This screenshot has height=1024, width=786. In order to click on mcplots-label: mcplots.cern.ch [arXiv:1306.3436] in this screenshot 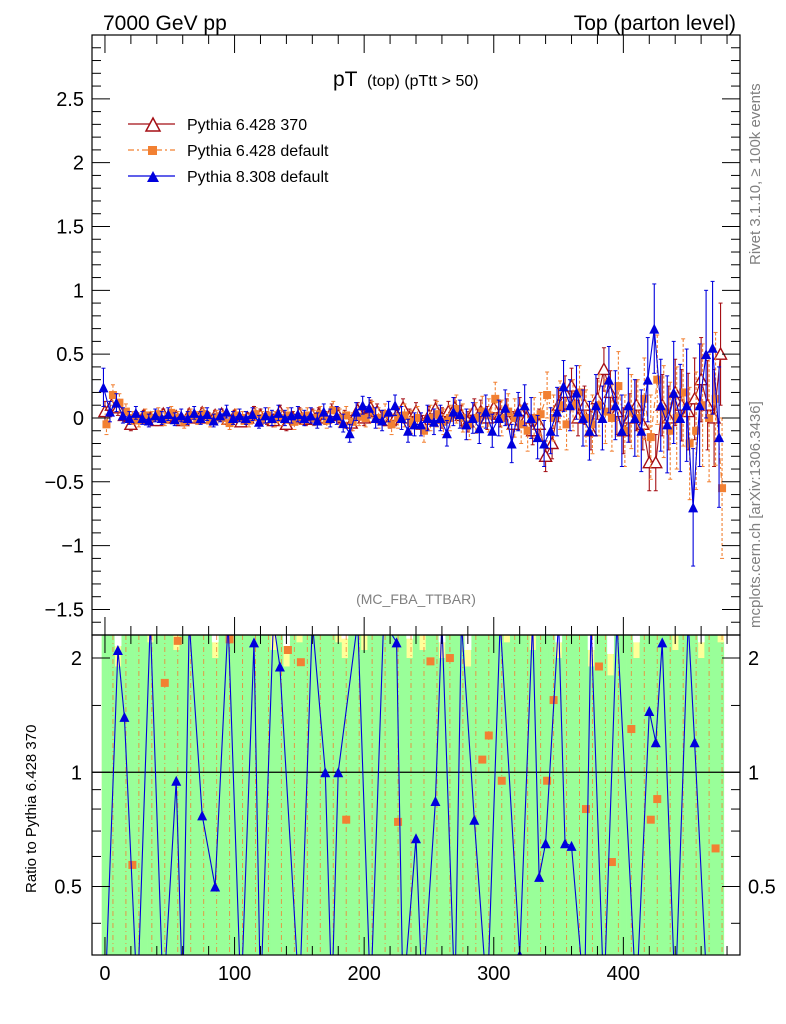, I will do `click(755, 514)`.